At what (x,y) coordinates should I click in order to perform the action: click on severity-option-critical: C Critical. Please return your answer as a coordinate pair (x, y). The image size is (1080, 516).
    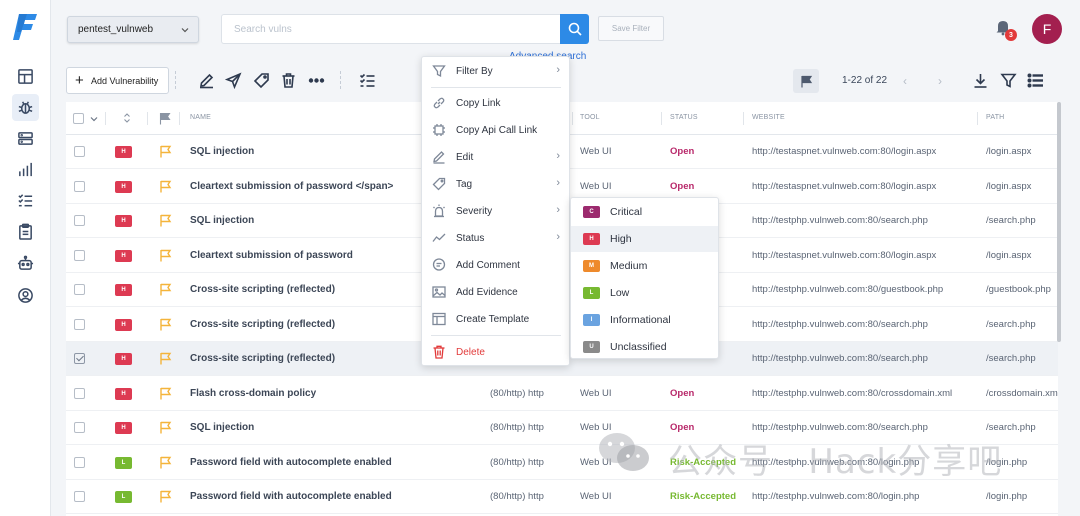
    Looking at the image, I should click on (644, 212).